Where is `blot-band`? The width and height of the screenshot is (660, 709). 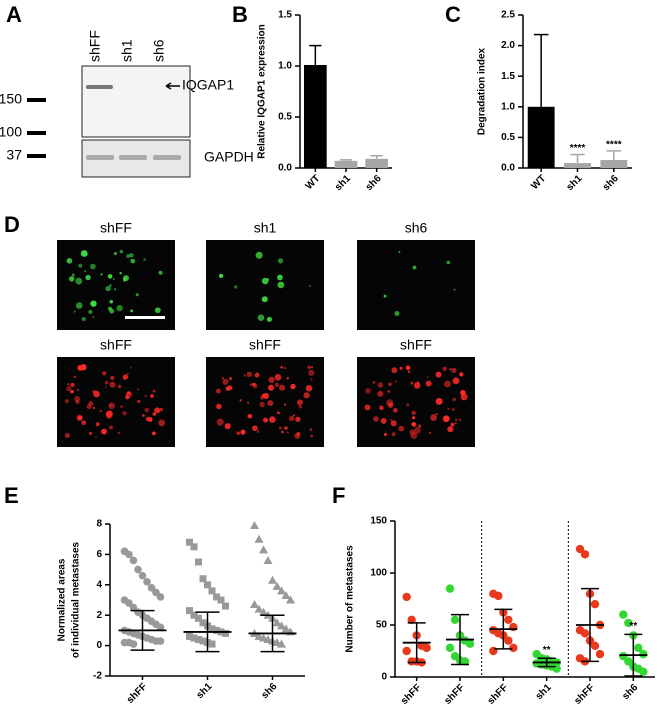
blot-band is located at coordinates (99, 87).